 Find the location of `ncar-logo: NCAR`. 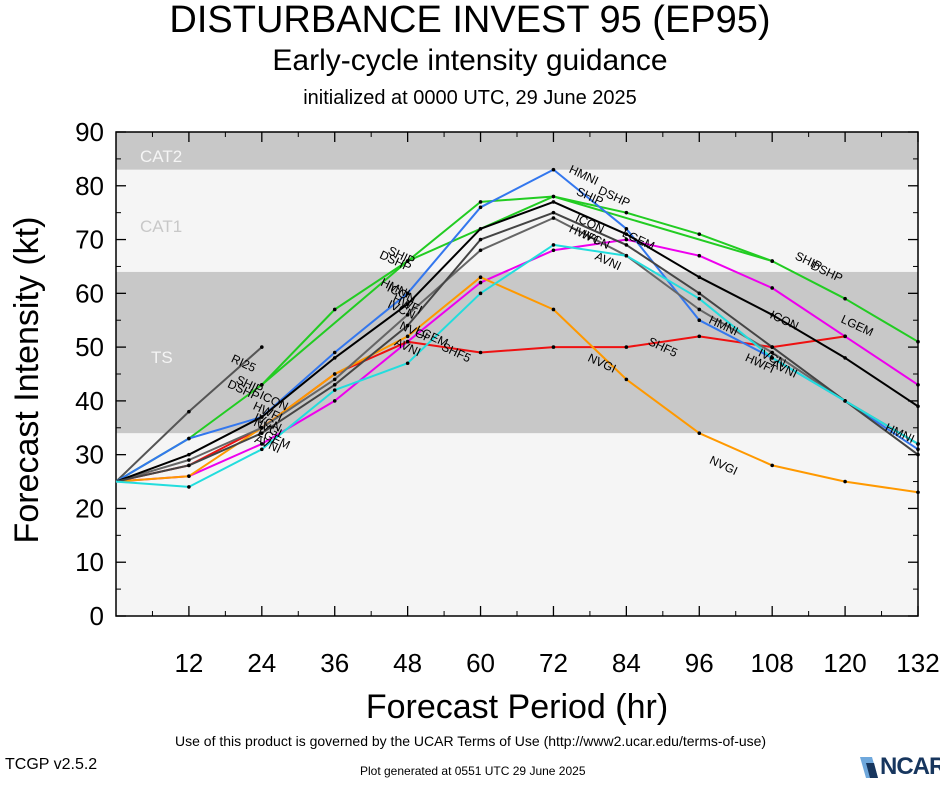

ncar-logo: NCAR is located at coordinates (899, 766).